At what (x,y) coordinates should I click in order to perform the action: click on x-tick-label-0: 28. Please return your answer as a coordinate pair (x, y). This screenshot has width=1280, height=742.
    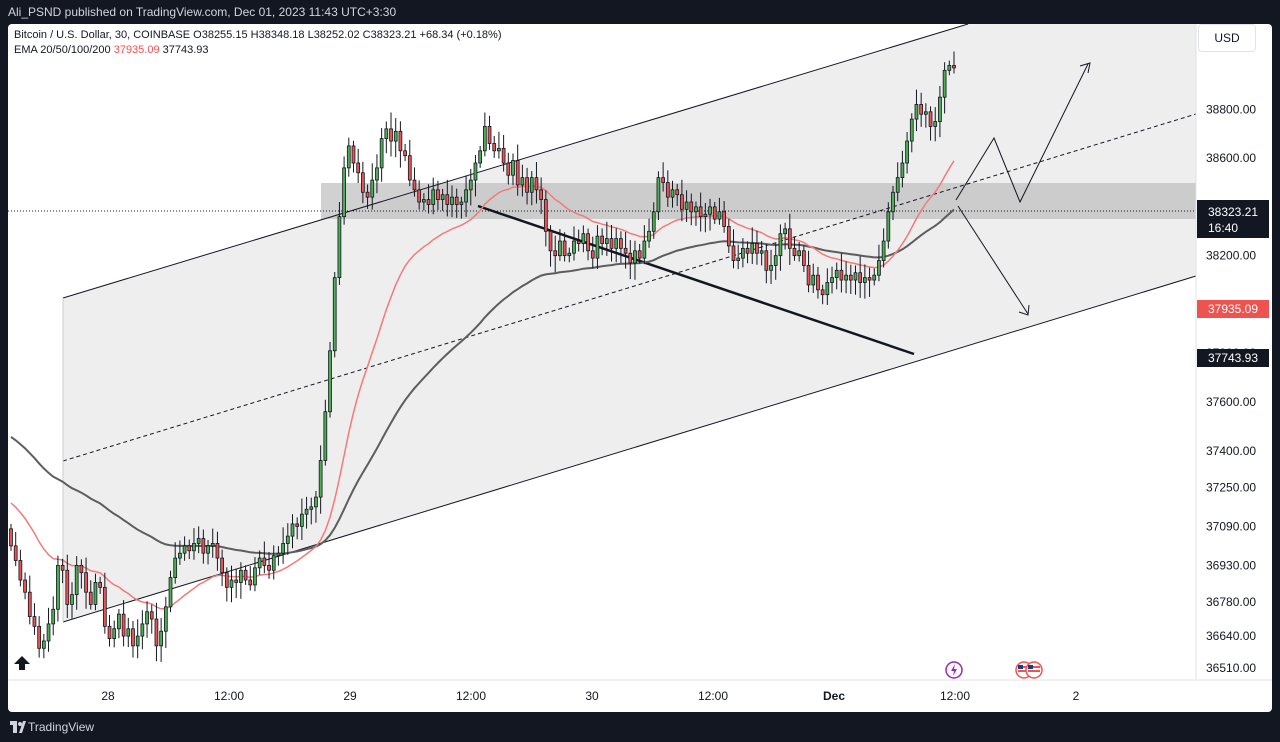
    Looking at the image, I should click on (108, 696).